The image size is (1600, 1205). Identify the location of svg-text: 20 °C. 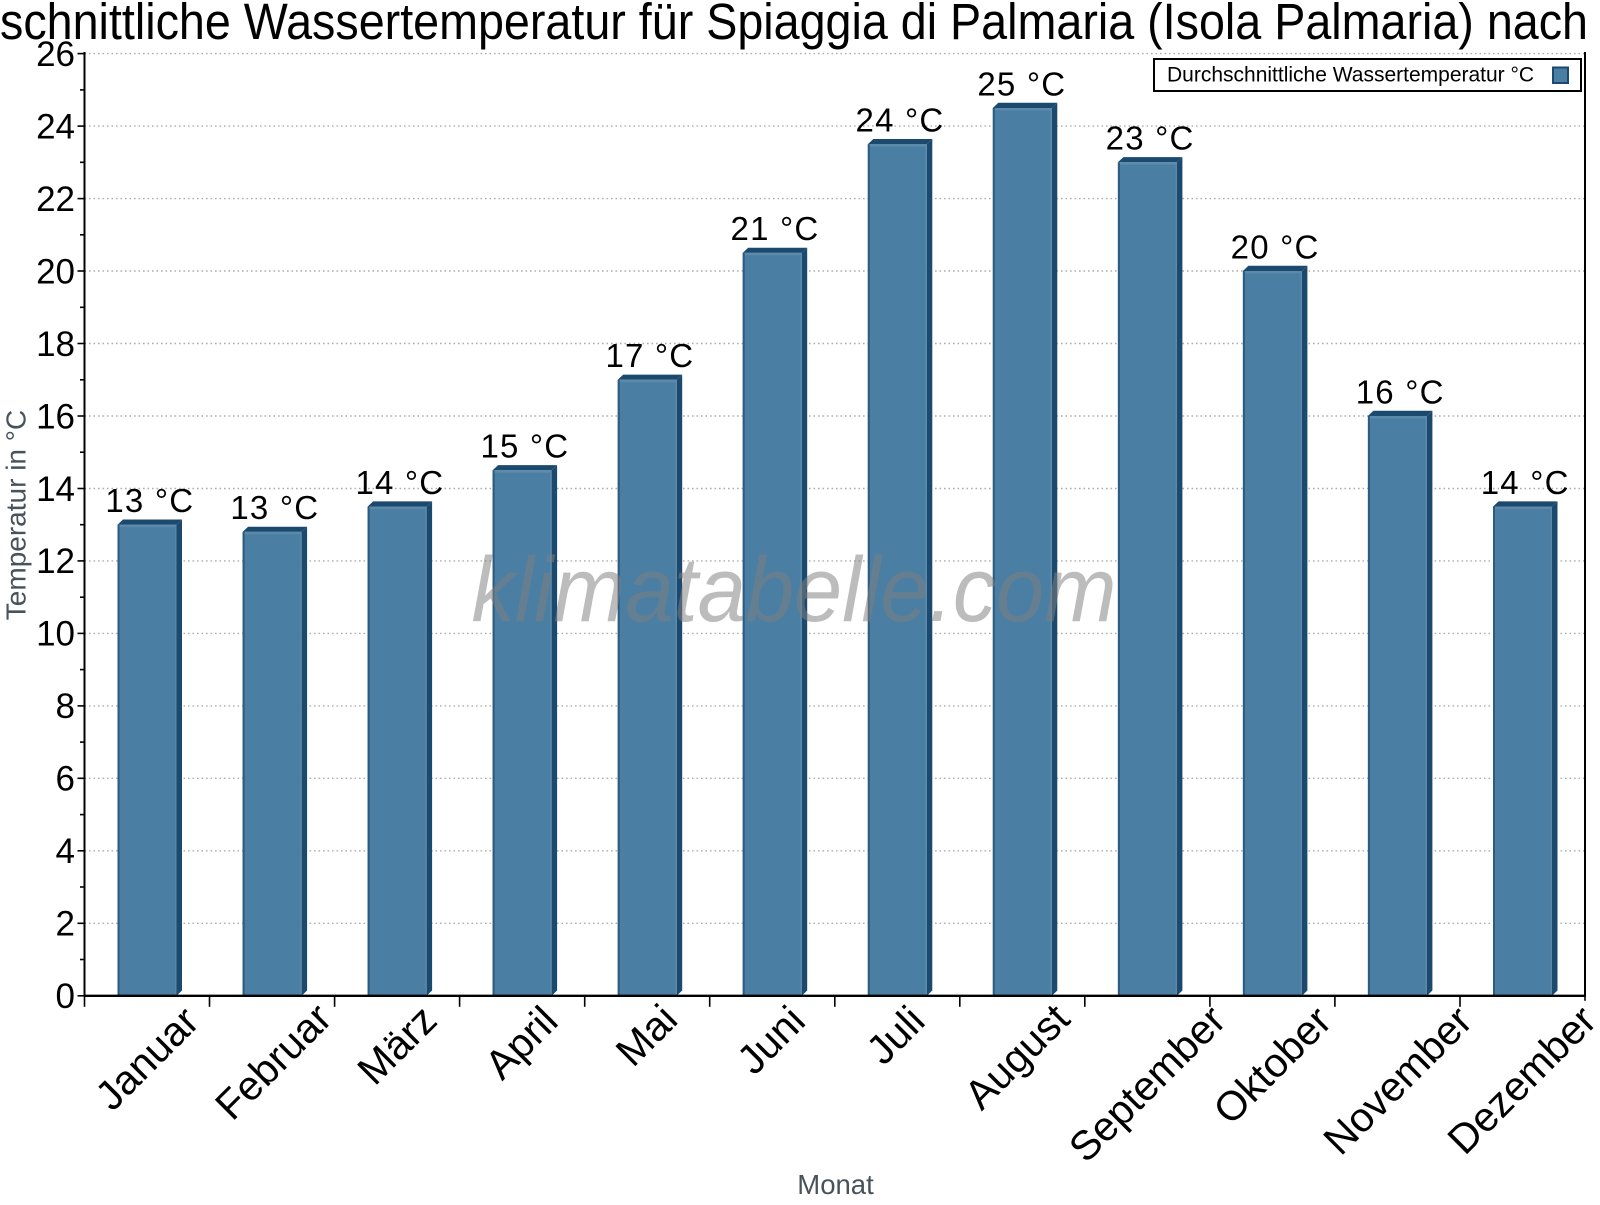
(1275, 246).